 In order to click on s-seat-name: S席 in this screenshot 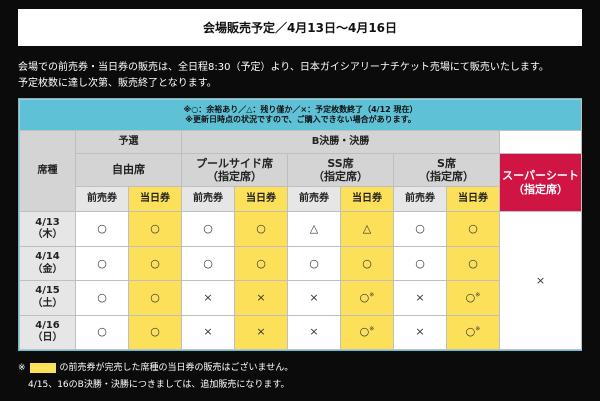, I will do `click(446, 163)`.